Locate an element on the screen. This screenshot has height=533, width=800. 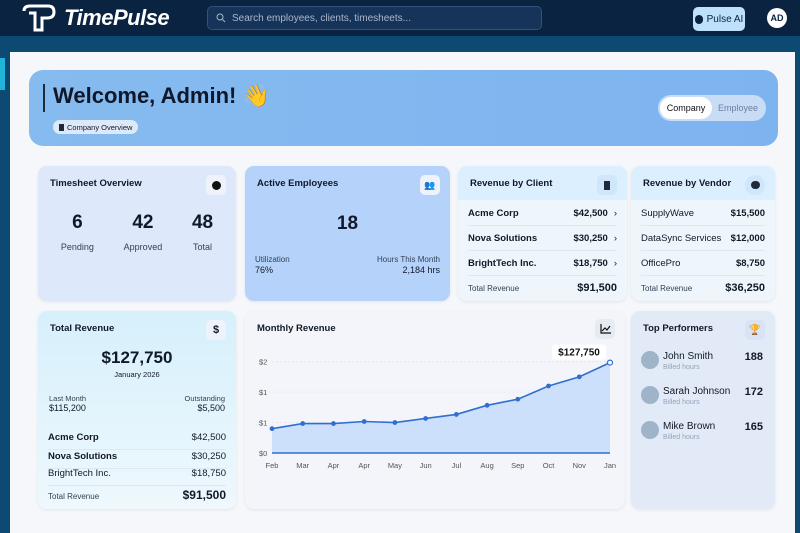
performer-hours: 188 is located at coordinates (753, 357).